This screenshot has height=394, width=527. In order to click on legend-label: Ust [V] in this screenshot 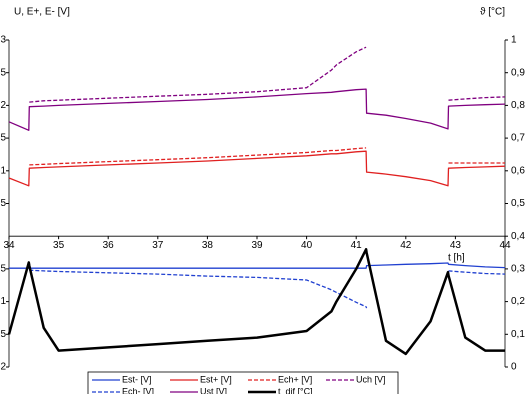, I will do `click(213, 390)`.